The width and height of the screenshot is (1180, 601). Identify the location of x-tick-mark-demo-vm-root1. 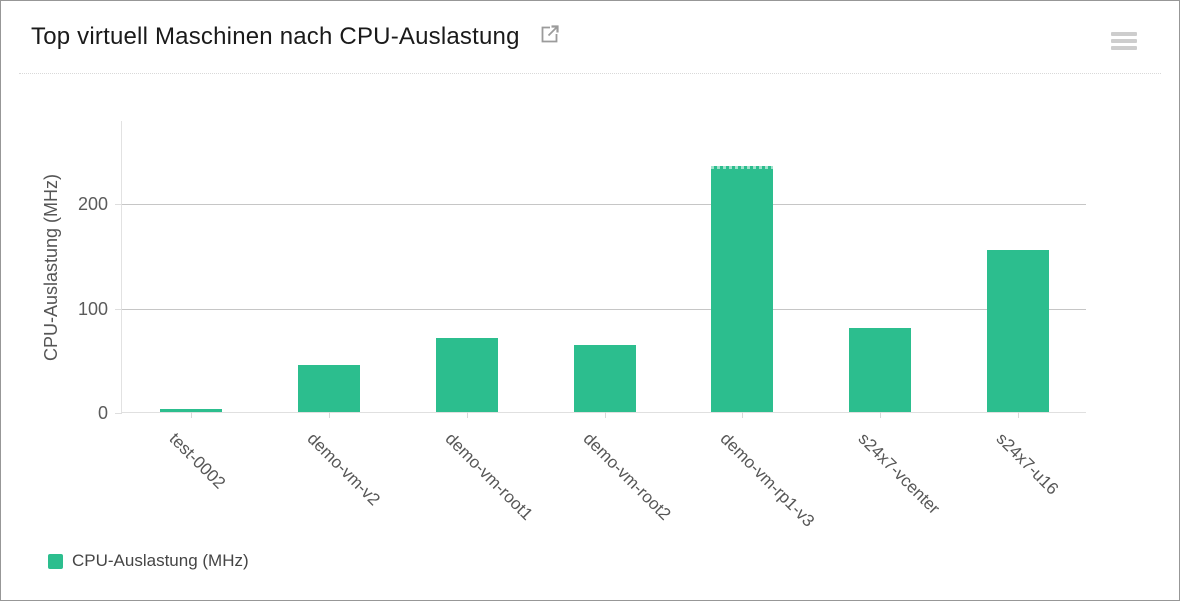
(467, 415).